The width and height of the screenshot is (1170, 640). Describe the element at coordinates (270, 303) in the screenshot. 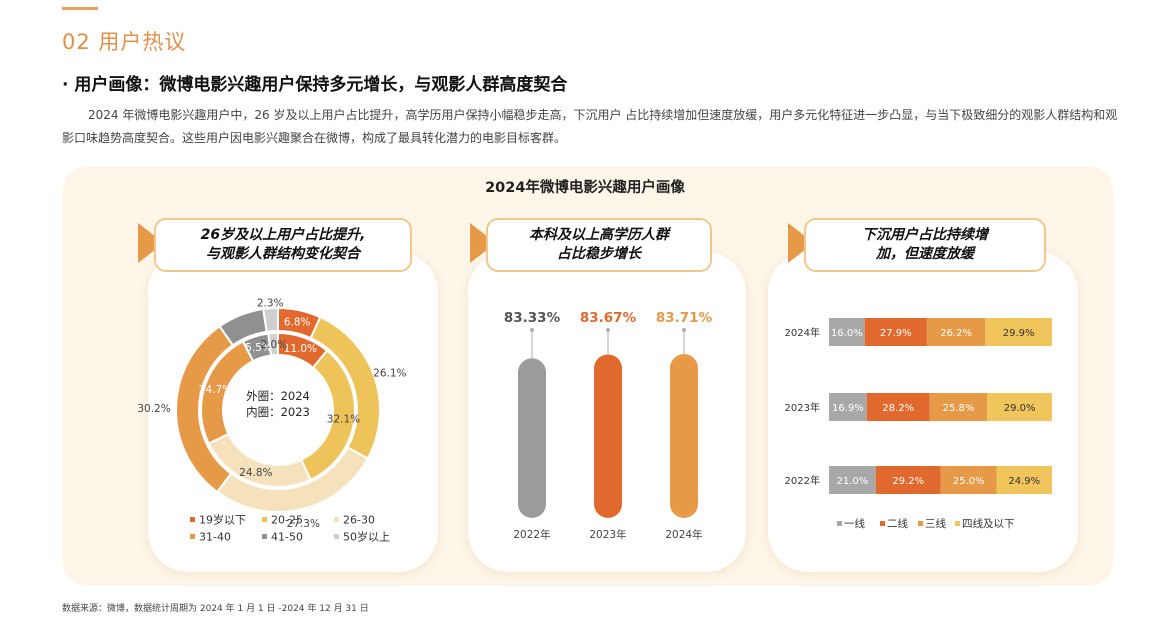

I see `age-outer-label-5: 2.3%` at that location.